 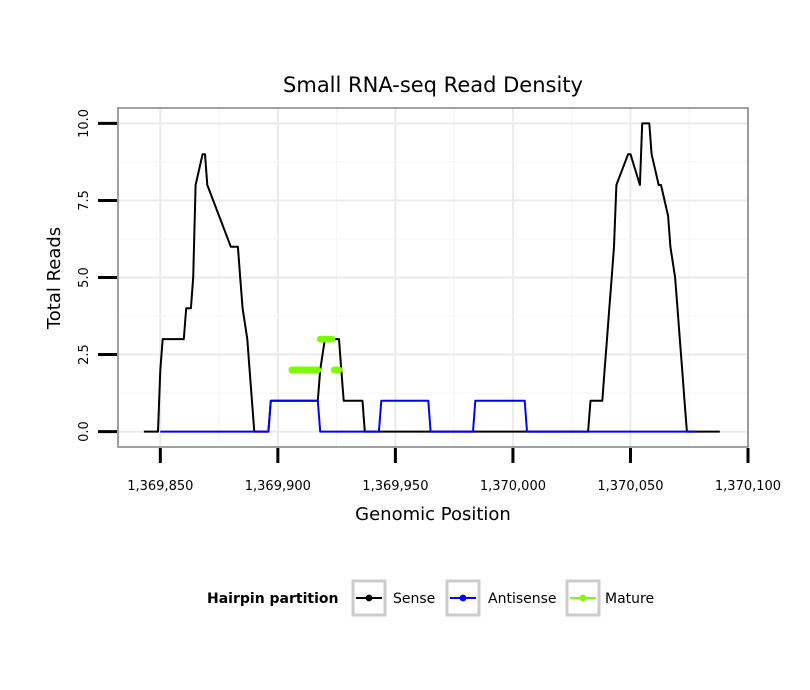 What do you see at coordinates (272, 599) in the screenshot?
I see `legend-title: Hairpin partition` at bounding box center [272, 599].